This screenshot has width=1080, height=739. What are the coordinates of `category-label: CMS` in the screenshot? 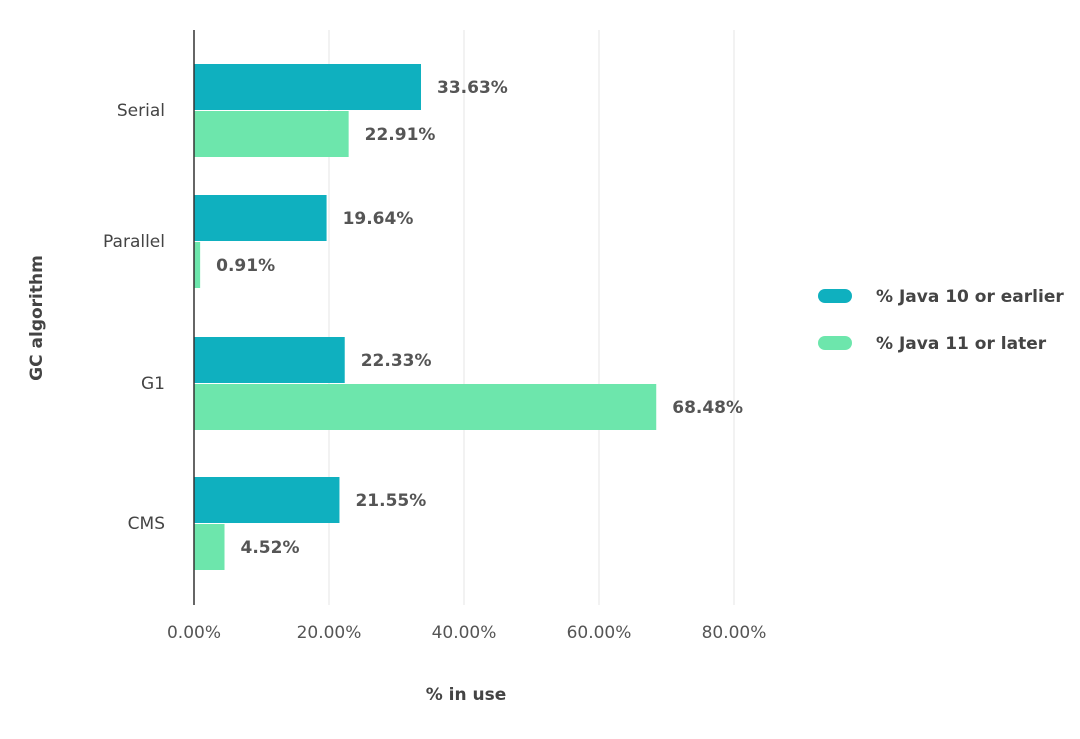 It's located at (146, 524).